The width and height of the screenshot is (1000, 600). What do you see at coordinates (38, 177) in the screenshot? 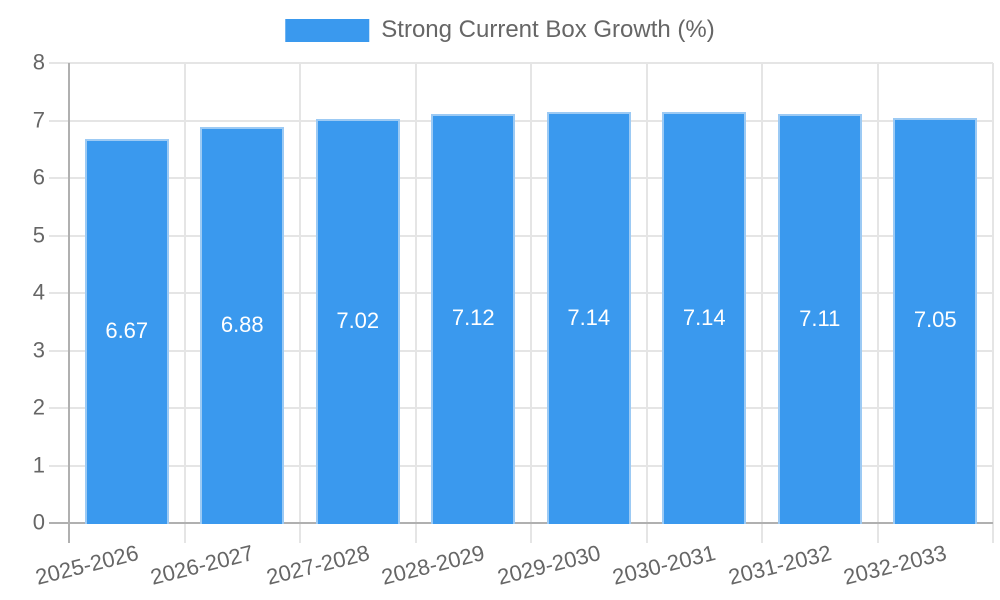
I see `y-axis-tick-label: 6` at bounding box center [38, 177].